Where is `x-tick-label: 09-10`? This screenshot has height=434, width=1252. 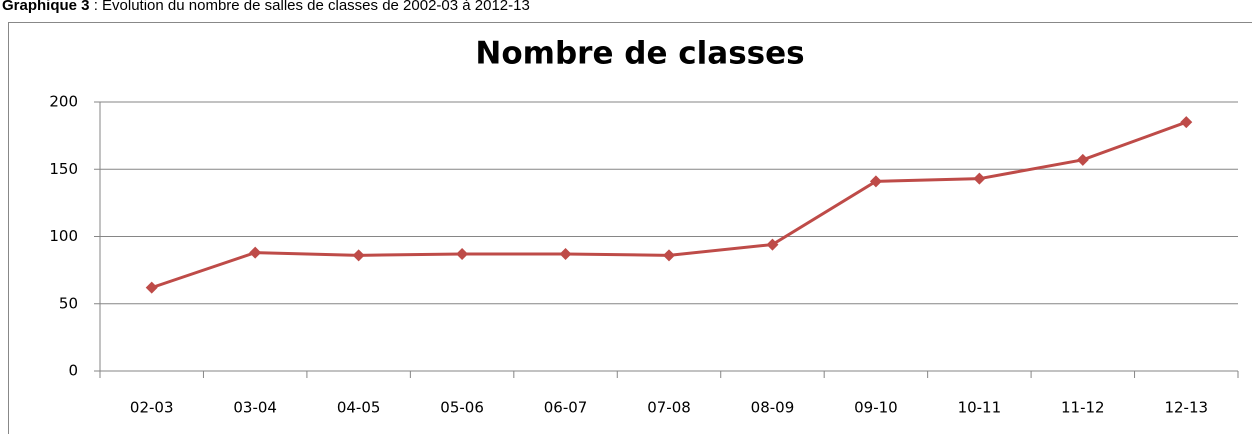 x-tick-label: 09-10 is located at coordinates (876, 408).